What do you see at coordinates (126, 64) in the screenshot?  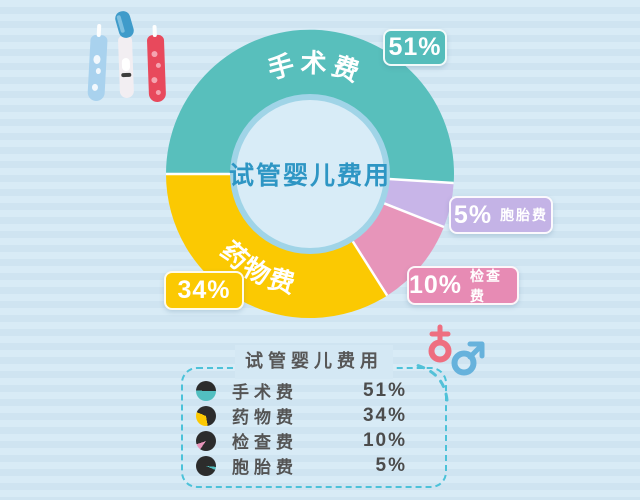 I see `tube-pill` at bounding box center [126, 64].